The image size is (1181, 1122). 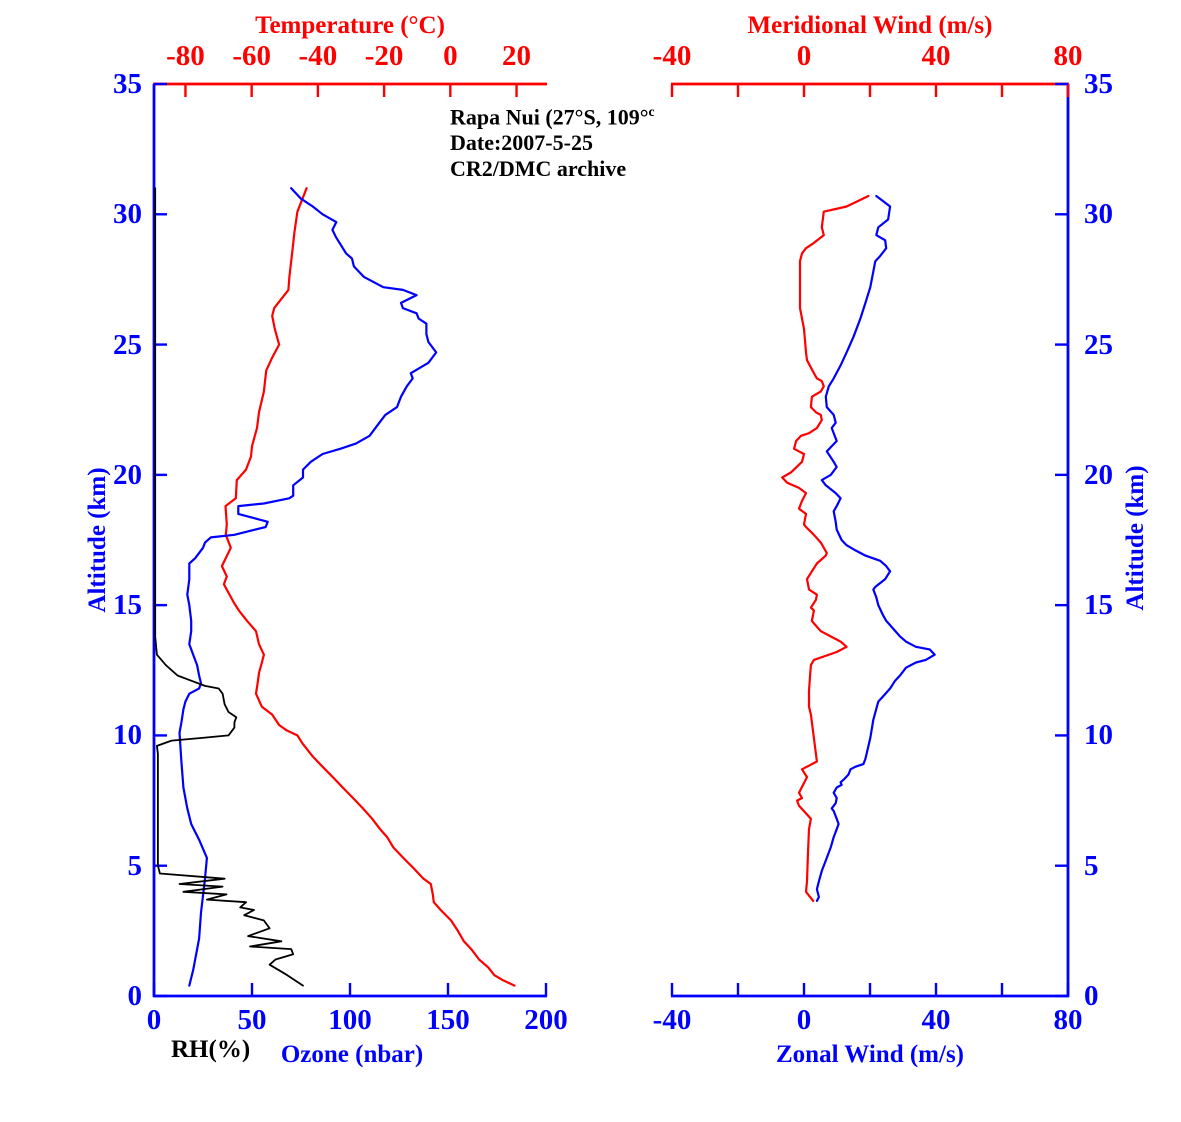 I want to click on left-top-tick-label: 20, so click(x=517, y=56).